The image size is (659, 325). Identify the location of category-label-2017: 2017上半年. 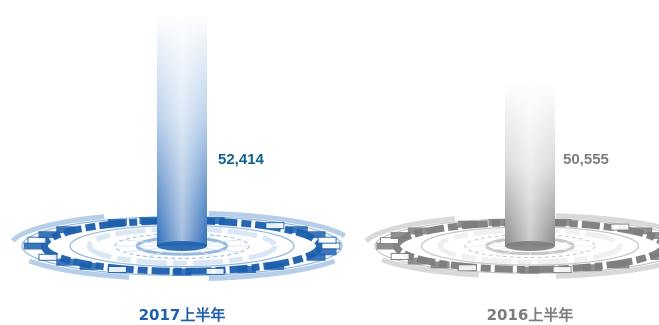
(182, 315).